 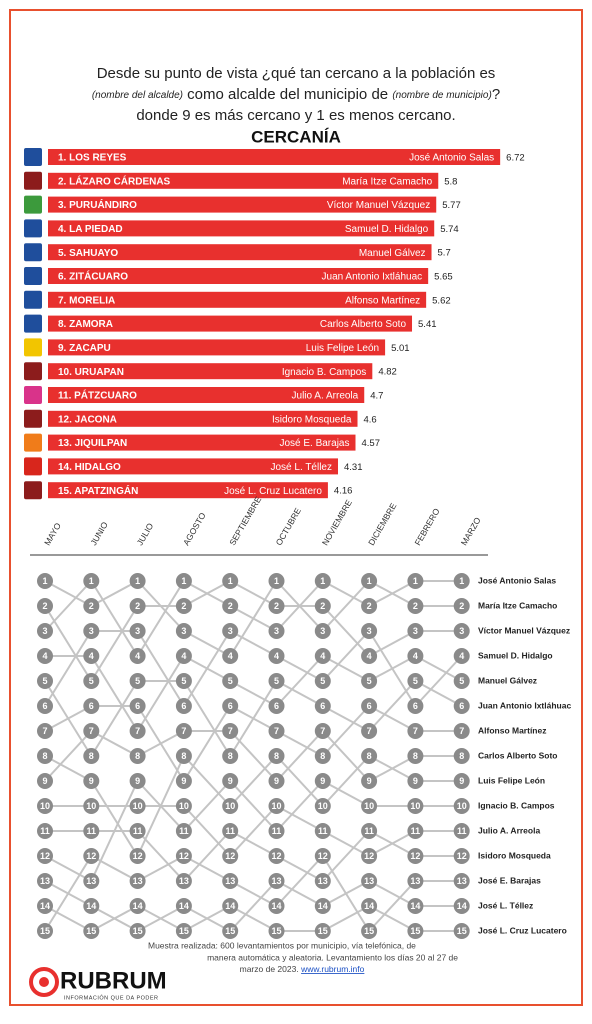 What do you see at coordinates (52, 534) in the screenshot?
I see `x-tick-label: MAYO` at bounding box center [52, 534].